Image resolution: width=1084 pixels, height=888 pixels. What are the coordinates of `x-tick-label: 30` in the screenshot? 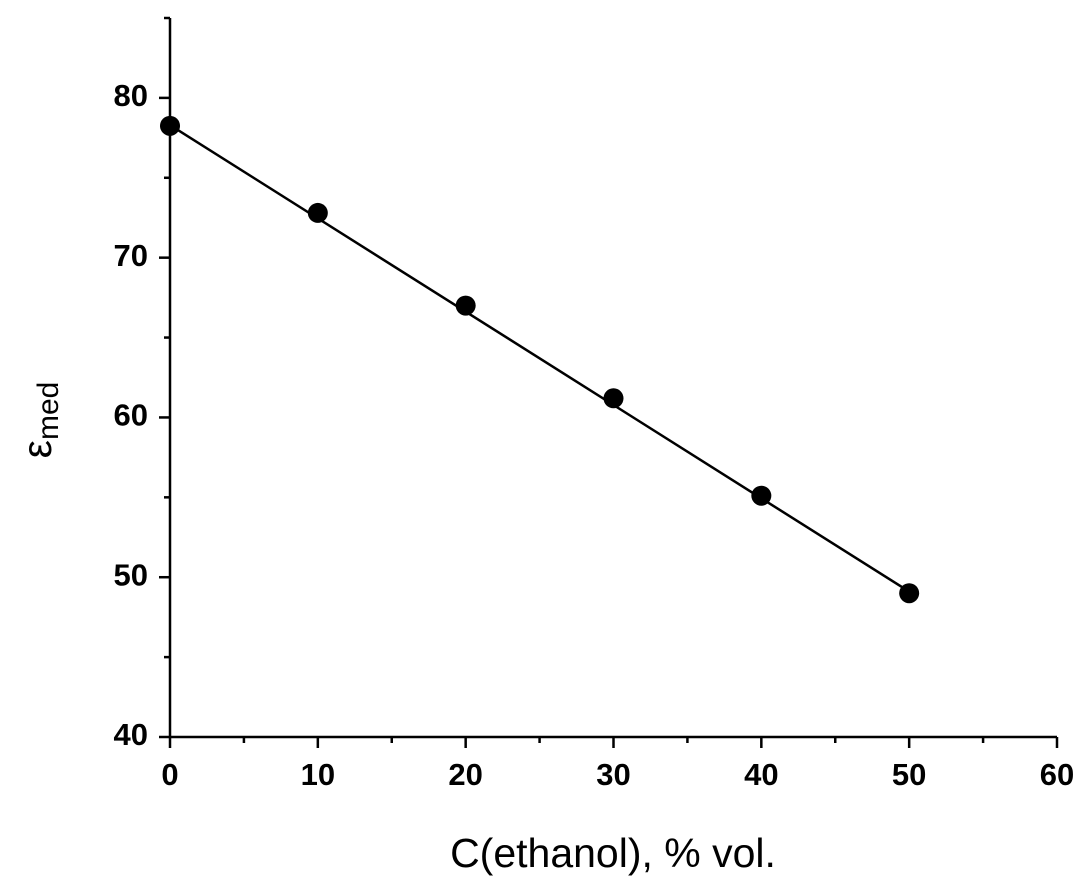 It's located at (613, 774).